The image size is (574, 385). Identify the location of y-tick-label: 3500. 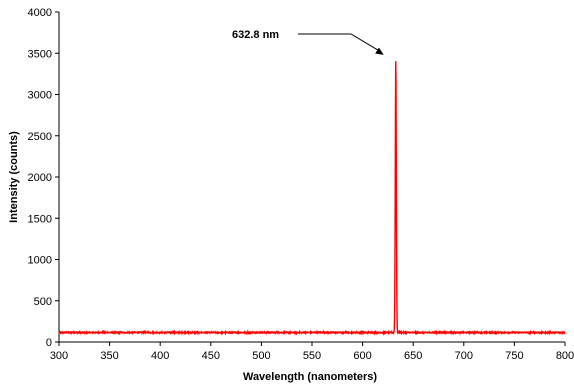
(40, 54).